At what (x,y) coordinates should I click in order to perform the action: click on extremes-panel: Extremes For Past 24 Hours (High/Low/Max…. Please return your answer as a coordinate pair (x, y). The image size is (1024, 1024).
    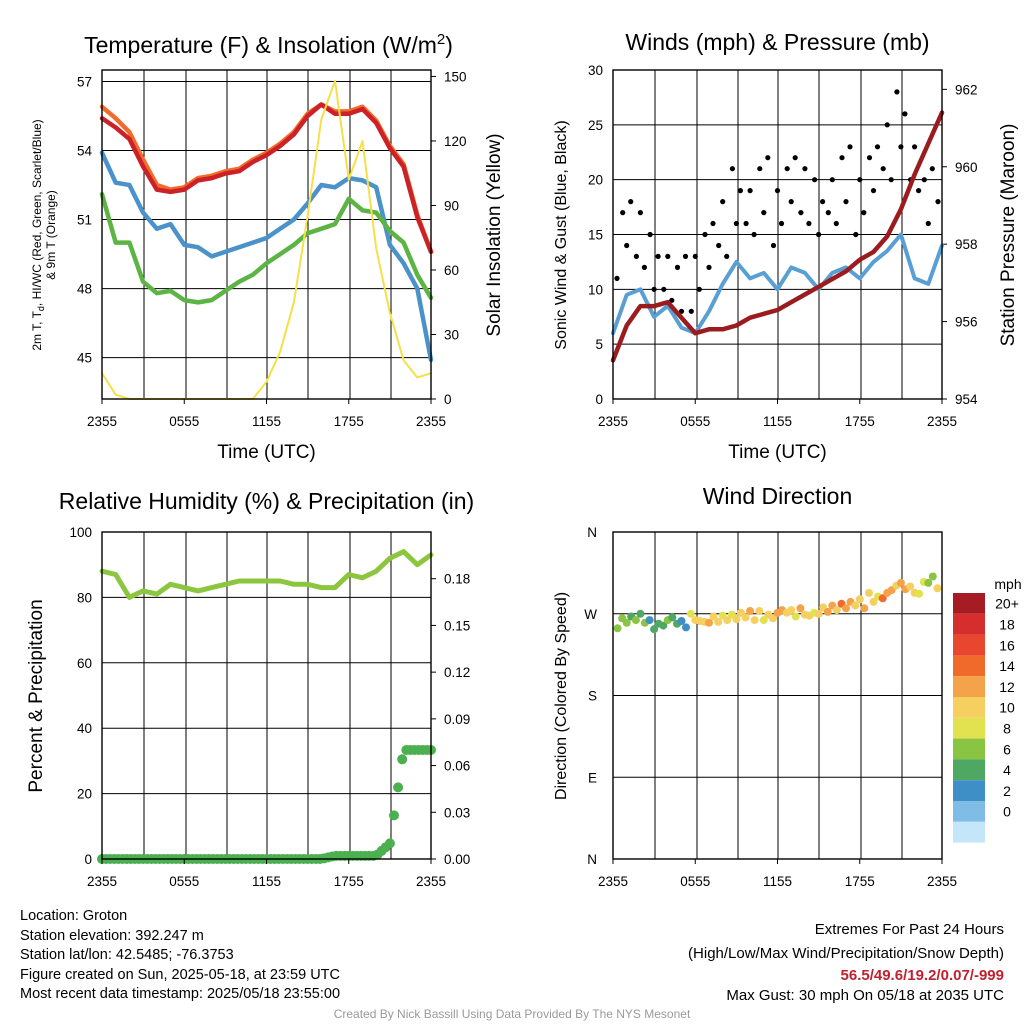
    Looking at the image, I should click on (846, 962).